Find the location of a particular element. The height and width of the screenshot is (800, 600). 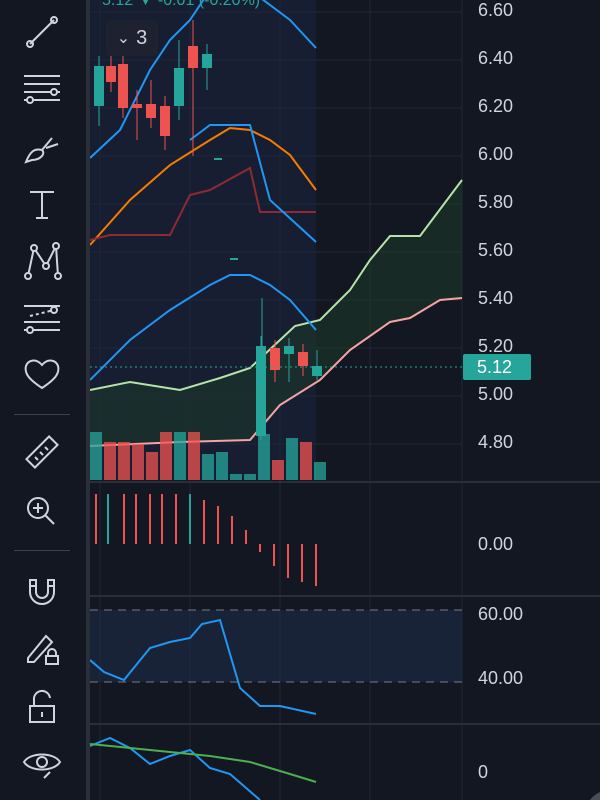

price-axis-label: 5.00 is located at coordinates (496, 394).